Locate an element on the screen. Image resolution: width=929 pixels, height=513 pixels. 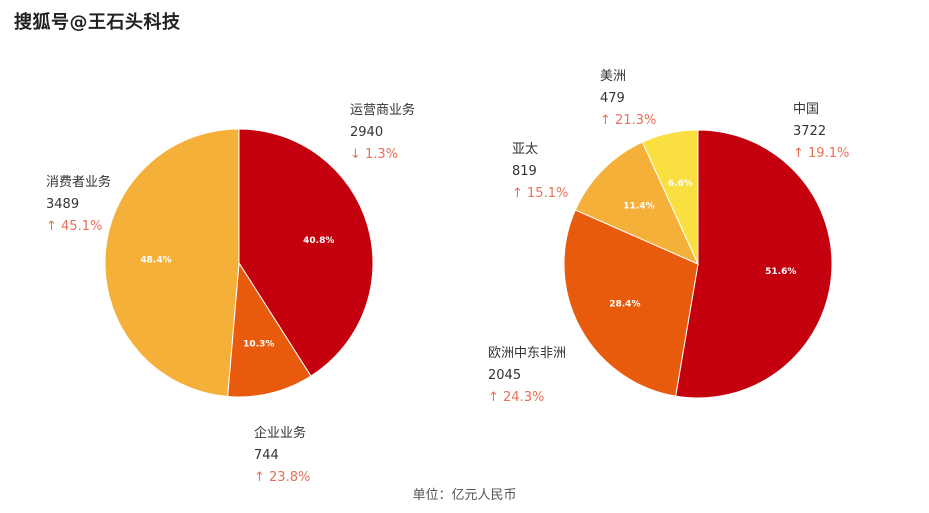
slice-name-label: 消费者业务 is located at coordinates (78, 182).